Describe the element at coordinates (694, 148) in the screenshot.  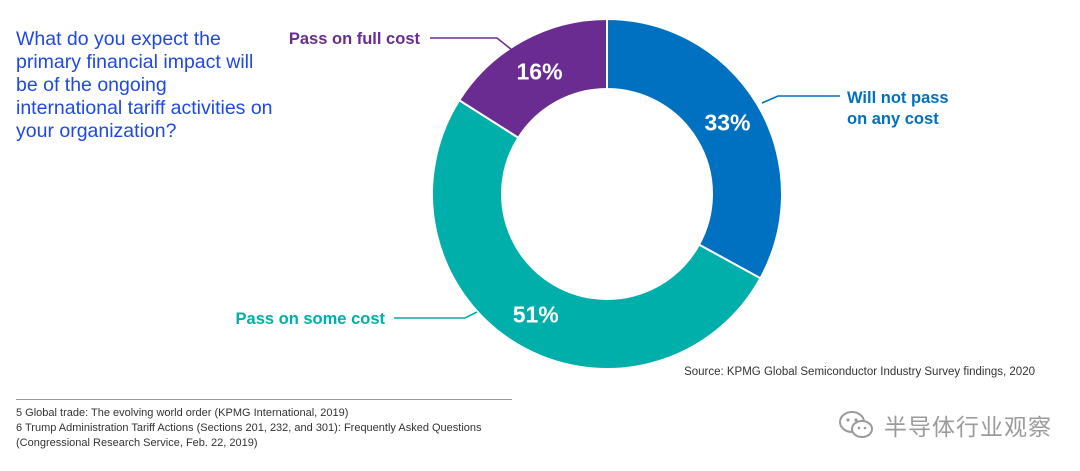
I see `slice-will-not-pass` at that location.